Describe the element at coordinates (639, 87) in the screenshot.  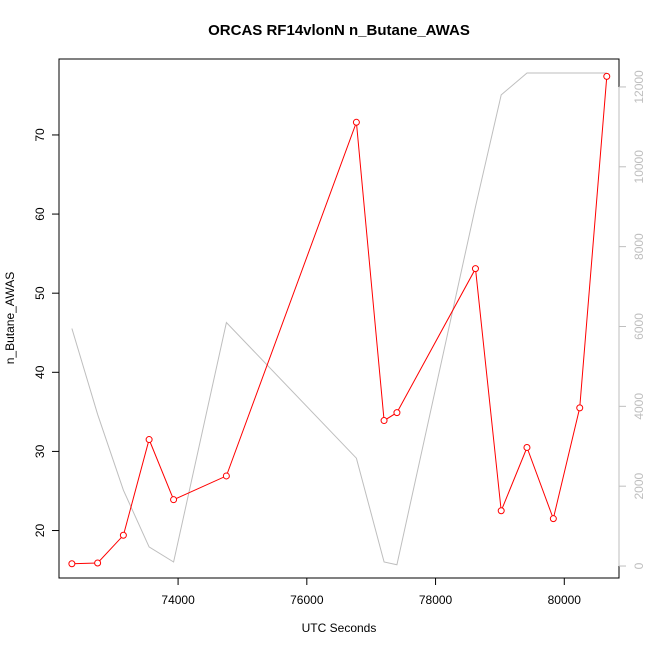
I see `y2-tick-label: 12000` at that location.